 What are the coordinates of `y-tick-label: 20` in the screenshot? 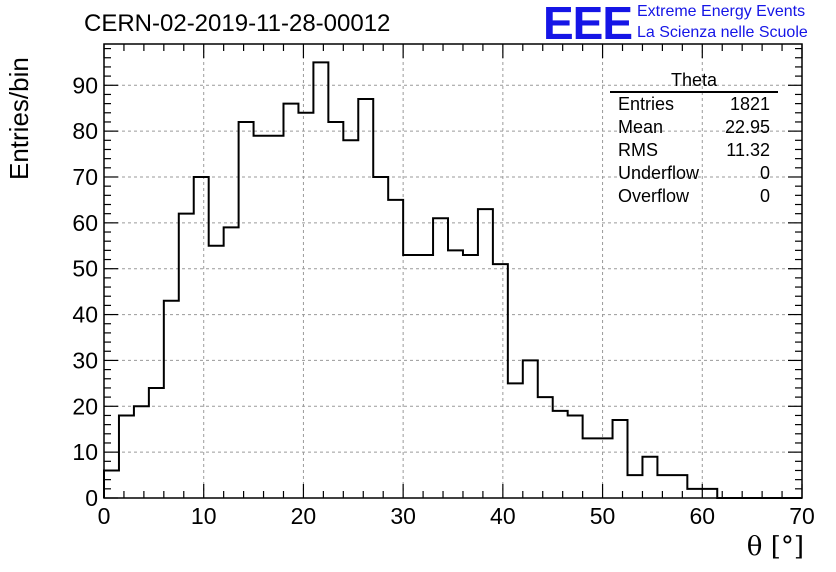 It's located at (85, 406).